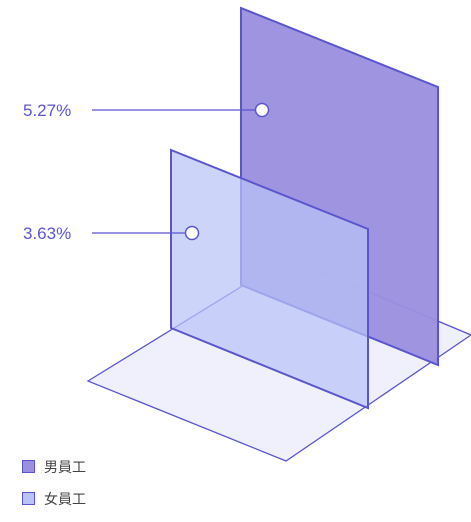 Image resolution: width=471 pixels, height=522 pixels. I want to click on data-label-male: 5.27%, so click(47, 110).